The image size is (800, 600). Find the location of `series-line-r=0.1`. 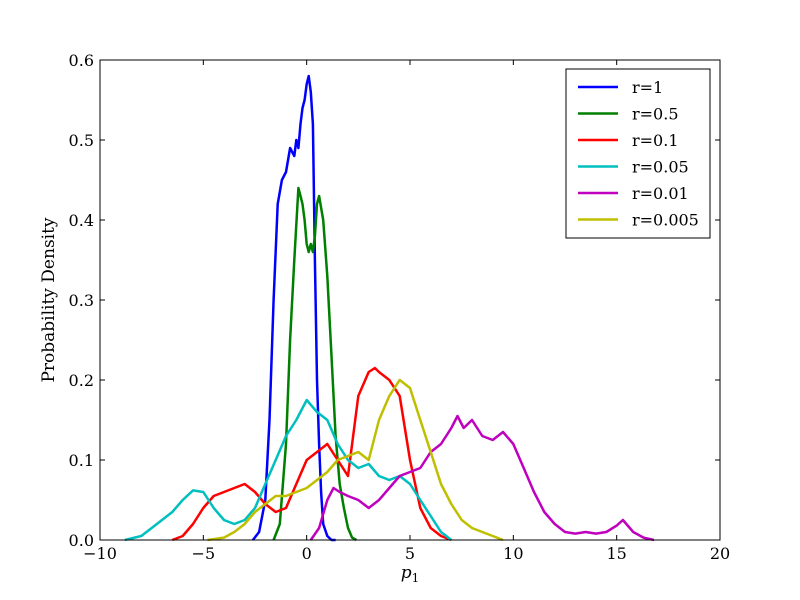

series-line-r=0.1 is located at coordinates (311, 454).